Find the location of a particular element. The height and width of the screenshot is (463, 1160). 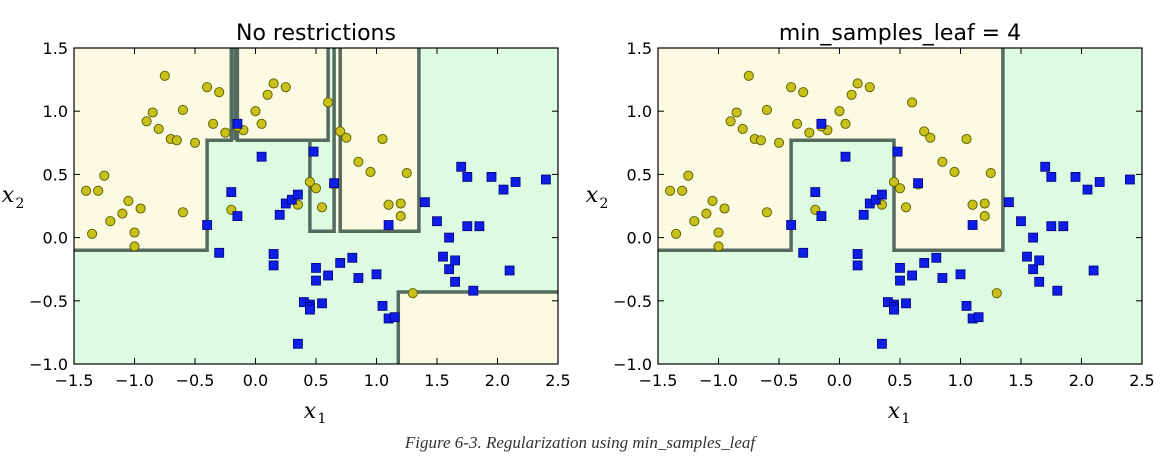

x-tick-label: 0.5 is located at coordinates (899, 380).